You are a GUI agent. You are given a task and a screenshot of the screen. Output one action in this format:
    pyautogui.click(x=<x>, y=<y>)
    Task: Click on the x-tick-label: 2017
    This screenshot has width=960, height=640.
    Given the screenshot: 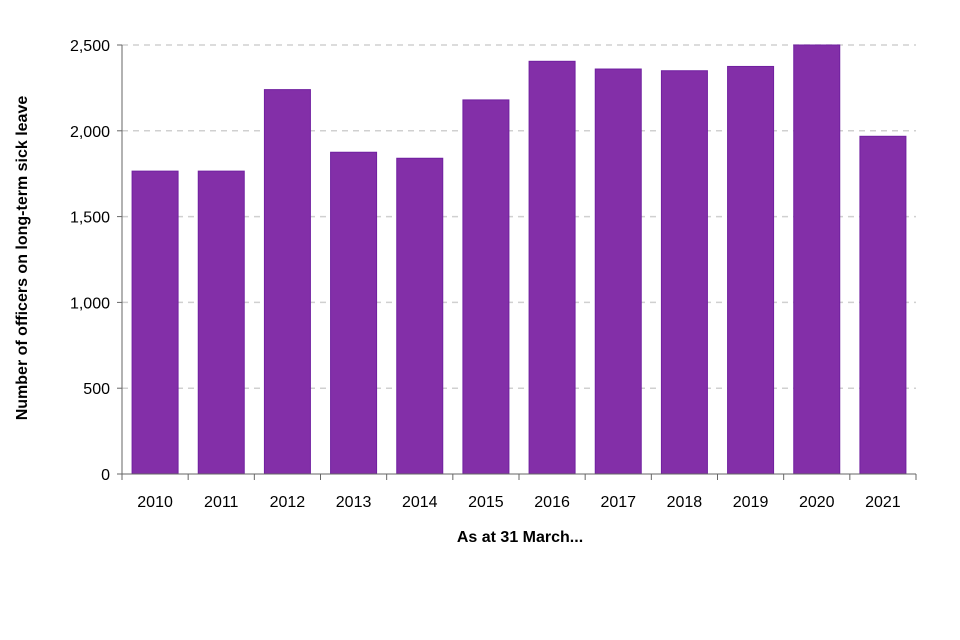 What is the action you would take?
    pyautogui.click(x=618, y=502)
    